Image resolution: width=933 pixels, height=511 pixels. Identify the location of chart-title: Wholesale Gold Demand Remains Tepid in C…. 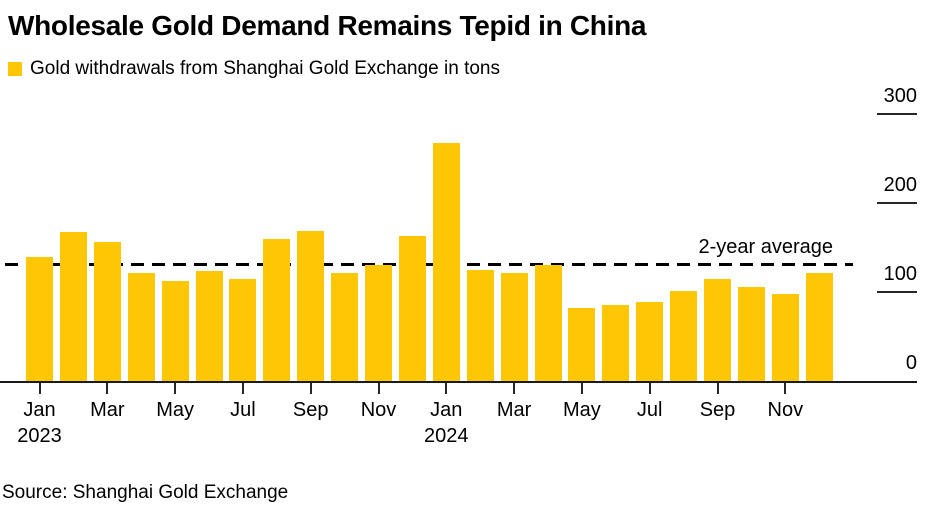
(327, 25).